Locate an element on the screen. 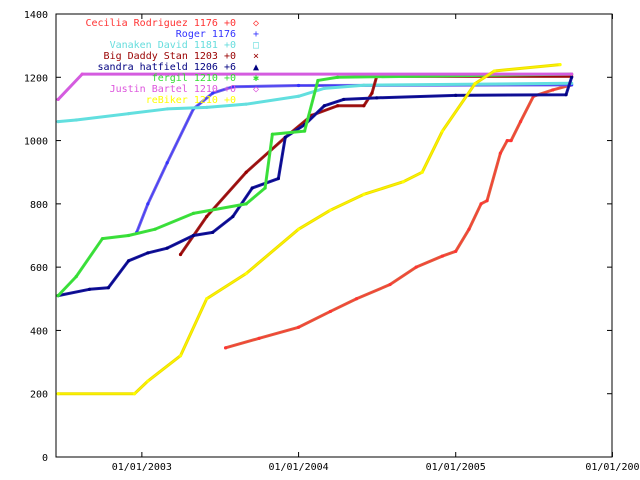 The width and height of the screenshot is (640, 480). y-tick-label: 1400 is located at coordinates (36, 15).